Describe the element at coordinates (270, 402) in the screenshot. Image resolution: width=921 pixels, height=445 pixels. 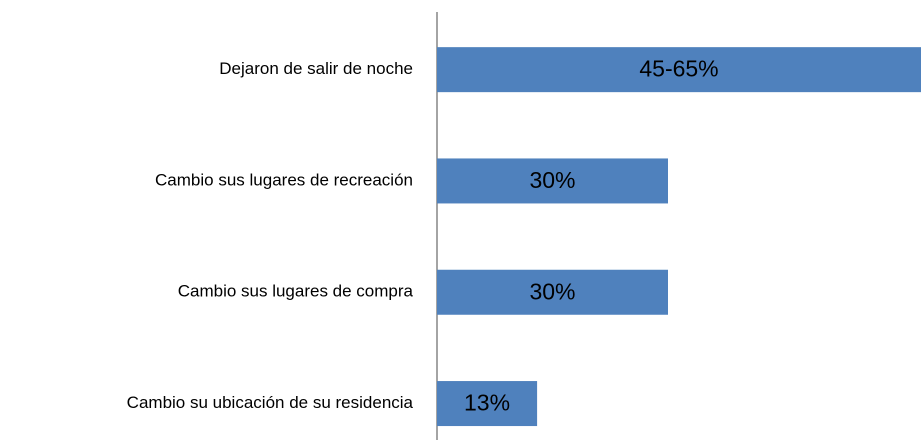
I see `category-label: Cambio su ubicación de su residencia` at that location.